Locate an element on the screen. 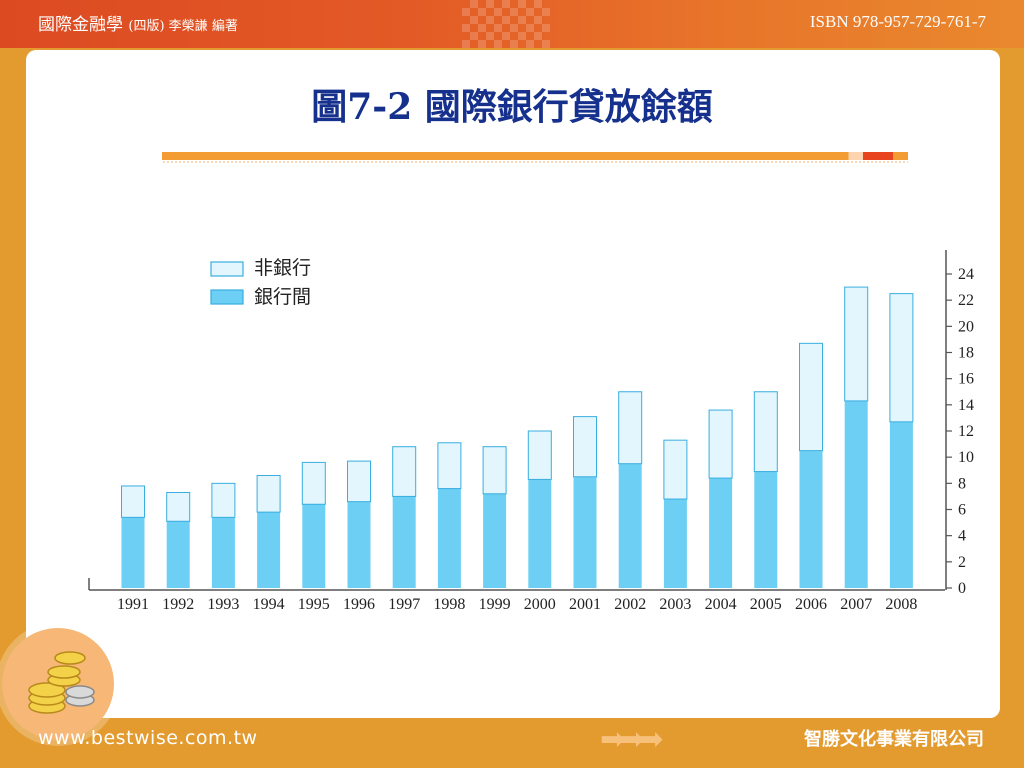 The image size is (1024, 768). x-tick-label: 1995 is located at coordinates (314, 604).